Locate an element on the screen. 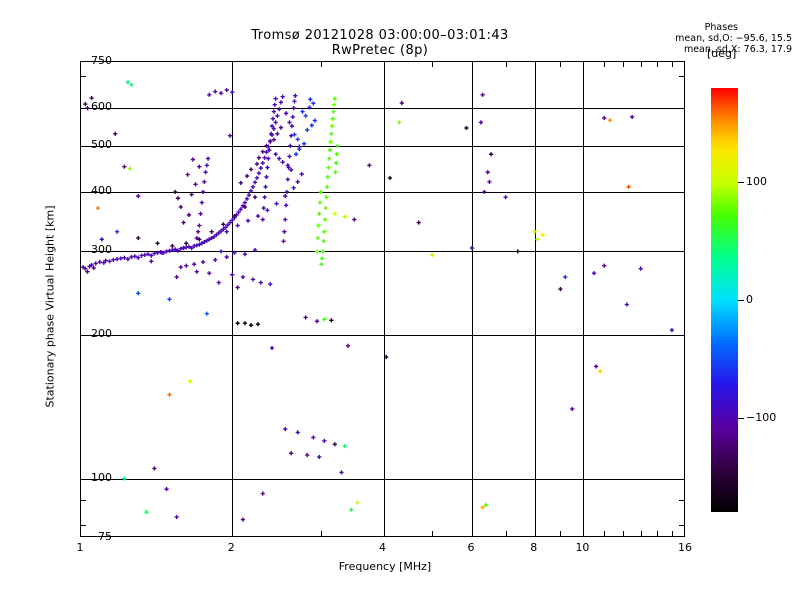 This screenshot has height=600, width=800. x-tick-label: 16 is located at coordinates (685, 547).